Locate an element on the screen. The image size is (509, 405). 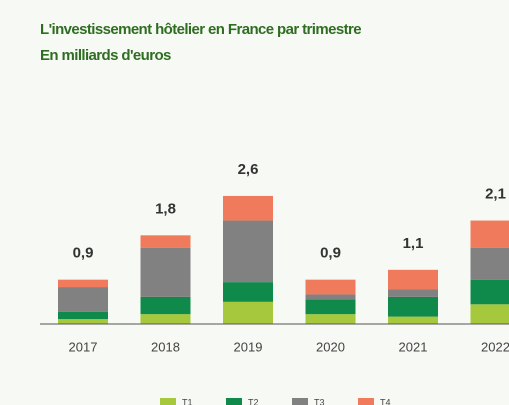
x-tick-label: 2021 is located at coordinates (413, 346).